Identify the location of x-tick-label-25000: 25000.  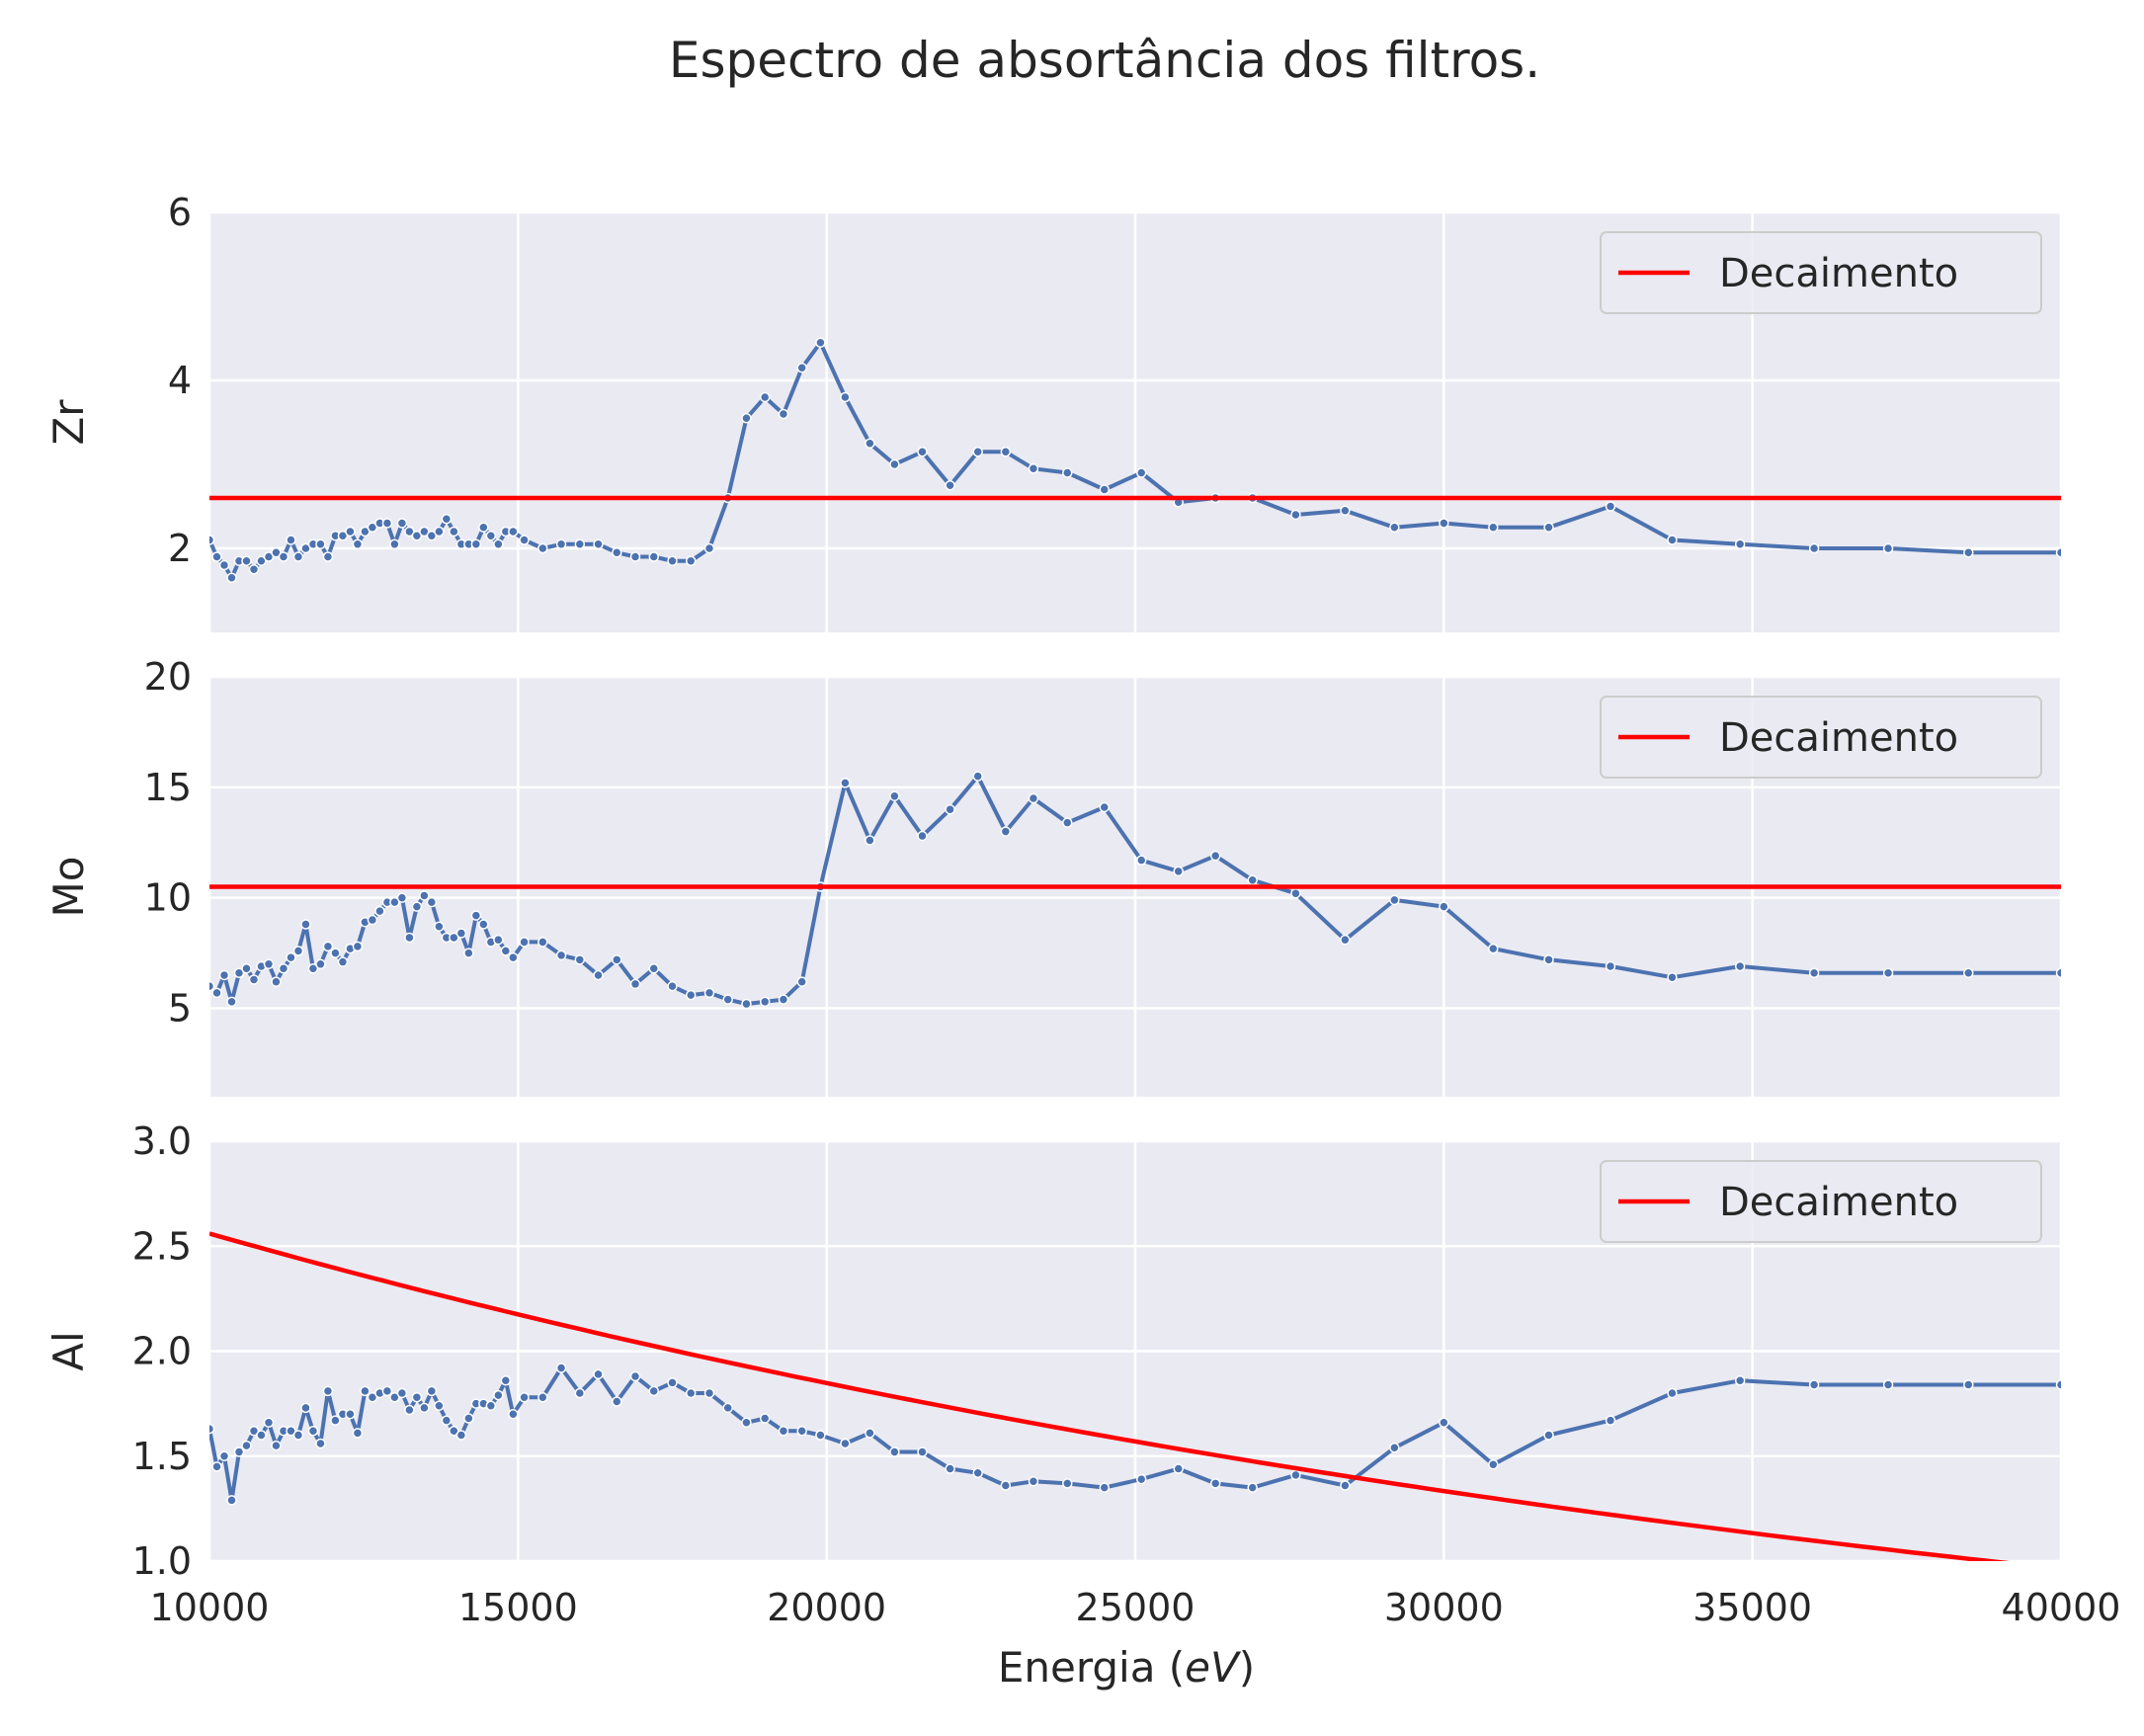
(1136, 1608).